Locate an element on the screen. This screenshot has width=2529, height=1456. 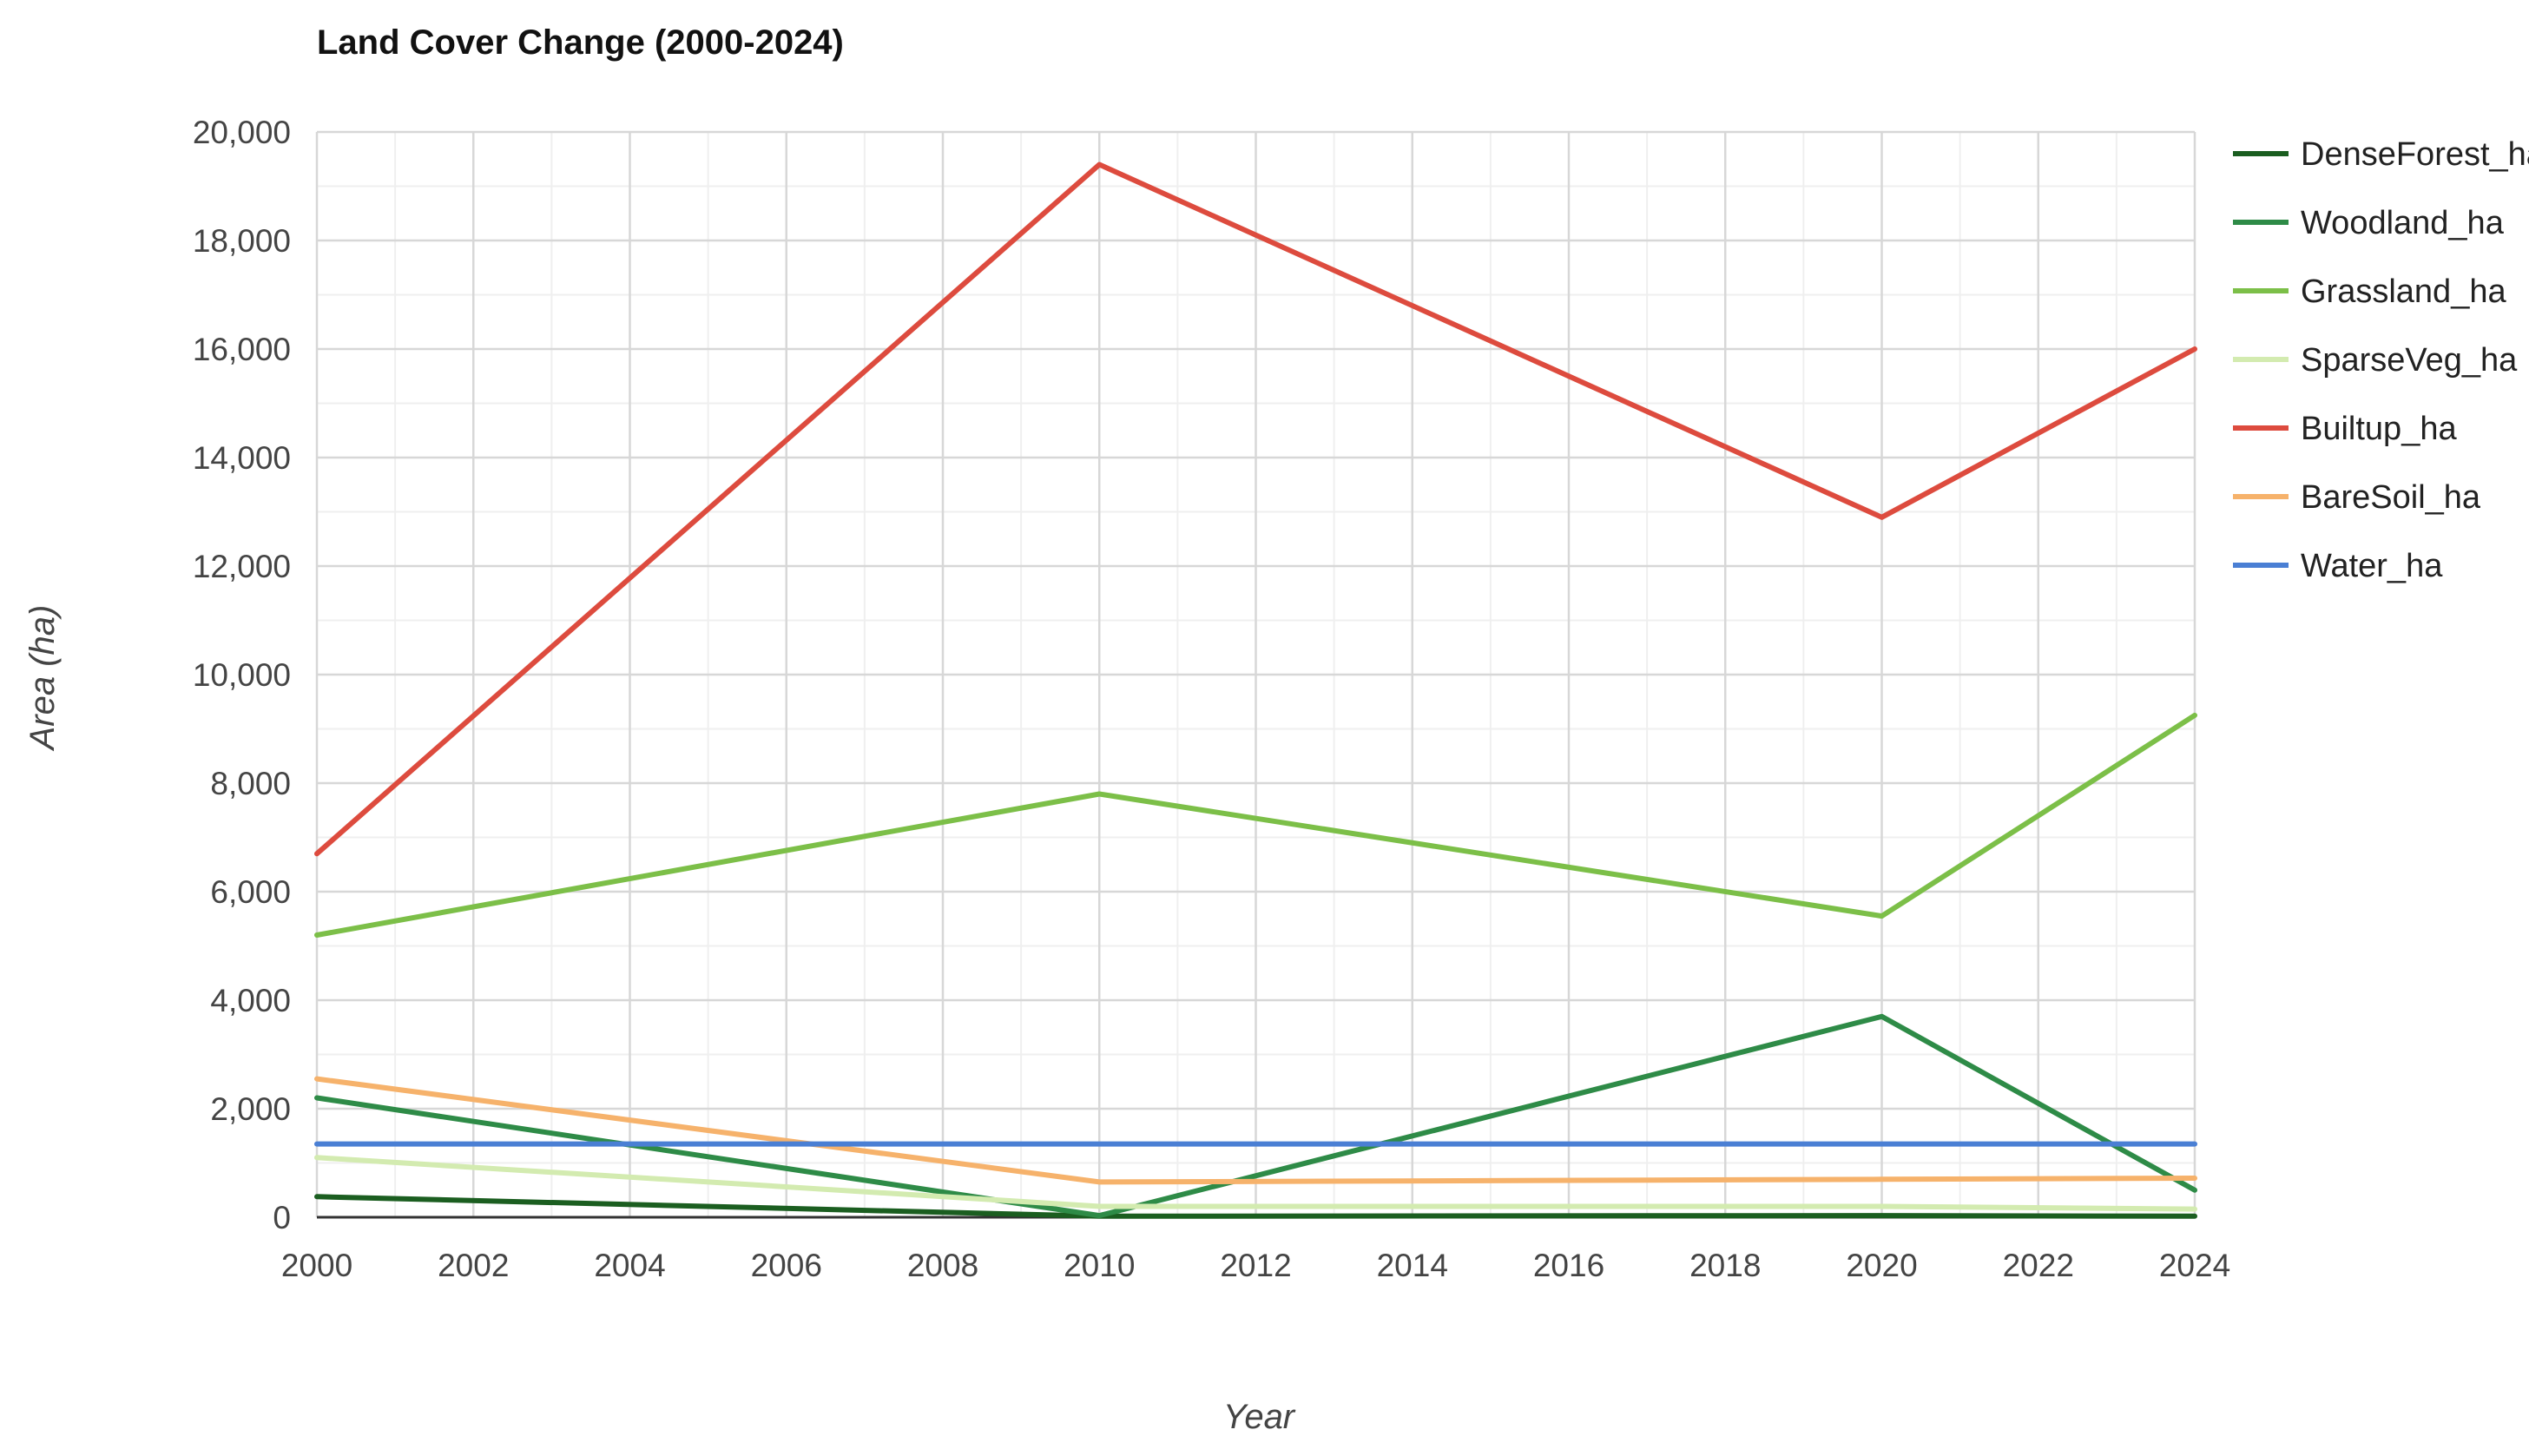
y-tick-label: 2,000 is located at coordinates (250, 1109).